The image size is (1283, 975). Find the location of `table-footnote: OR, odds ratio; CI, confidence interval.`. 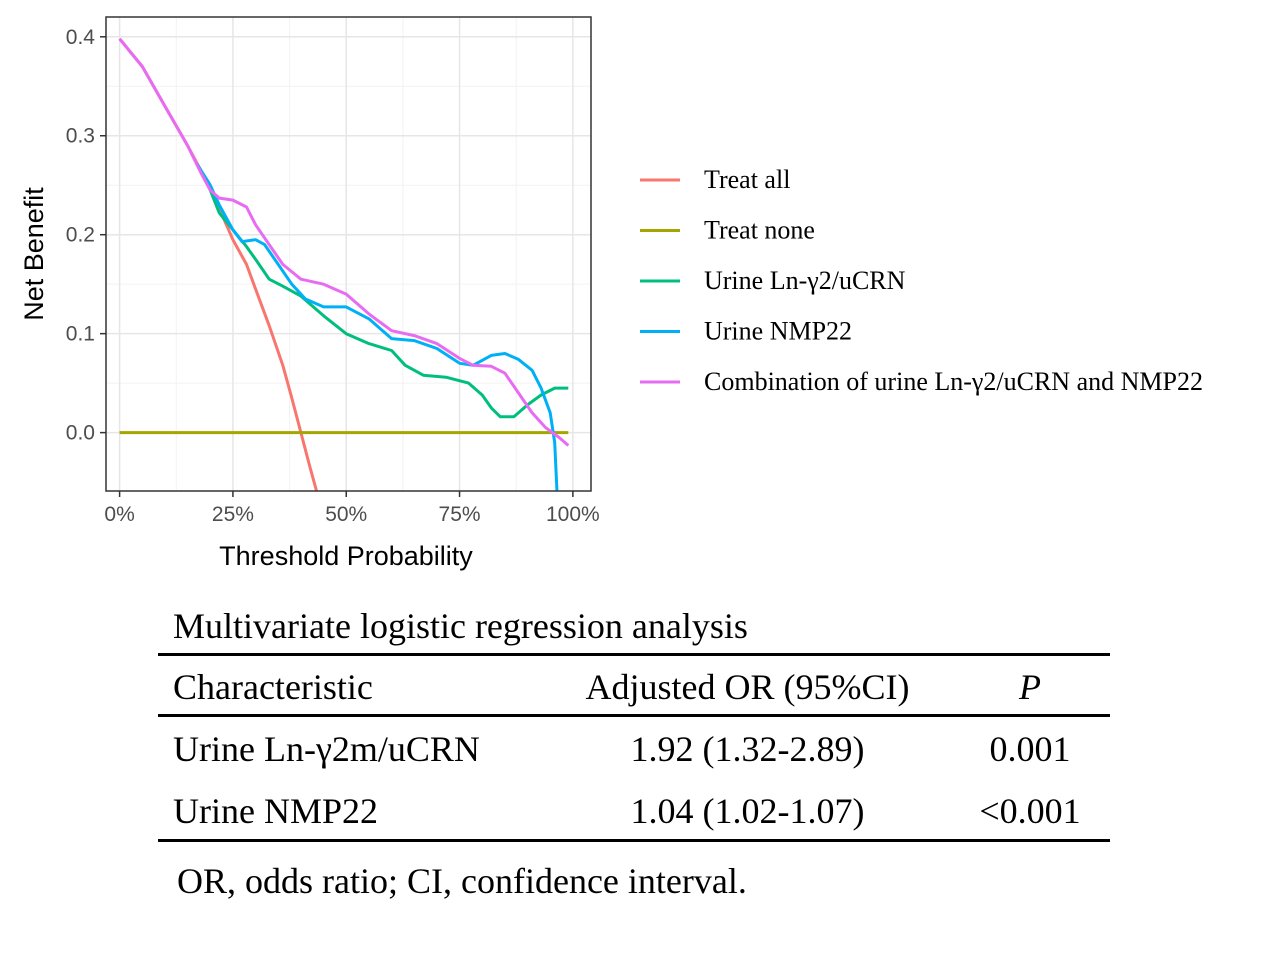

table-footnote: OR, odds ratio; CI, confidence interval. is located at coordinates (462, 881).